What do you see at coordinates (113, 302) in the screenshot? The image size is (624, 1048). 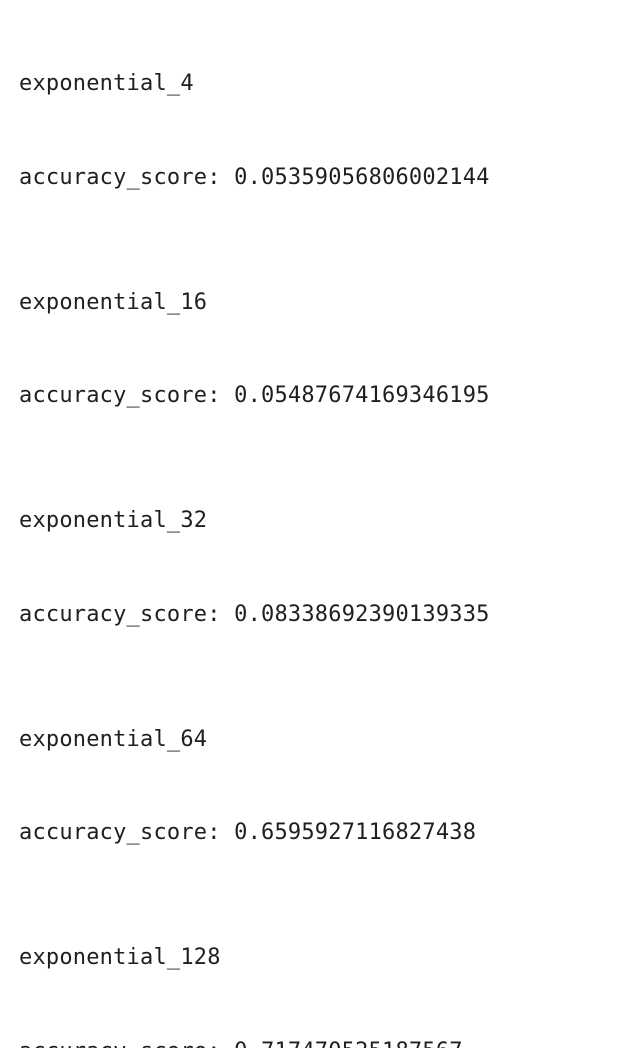 I see `model-name-line: exponential_16` at bounding box center [113, 302].